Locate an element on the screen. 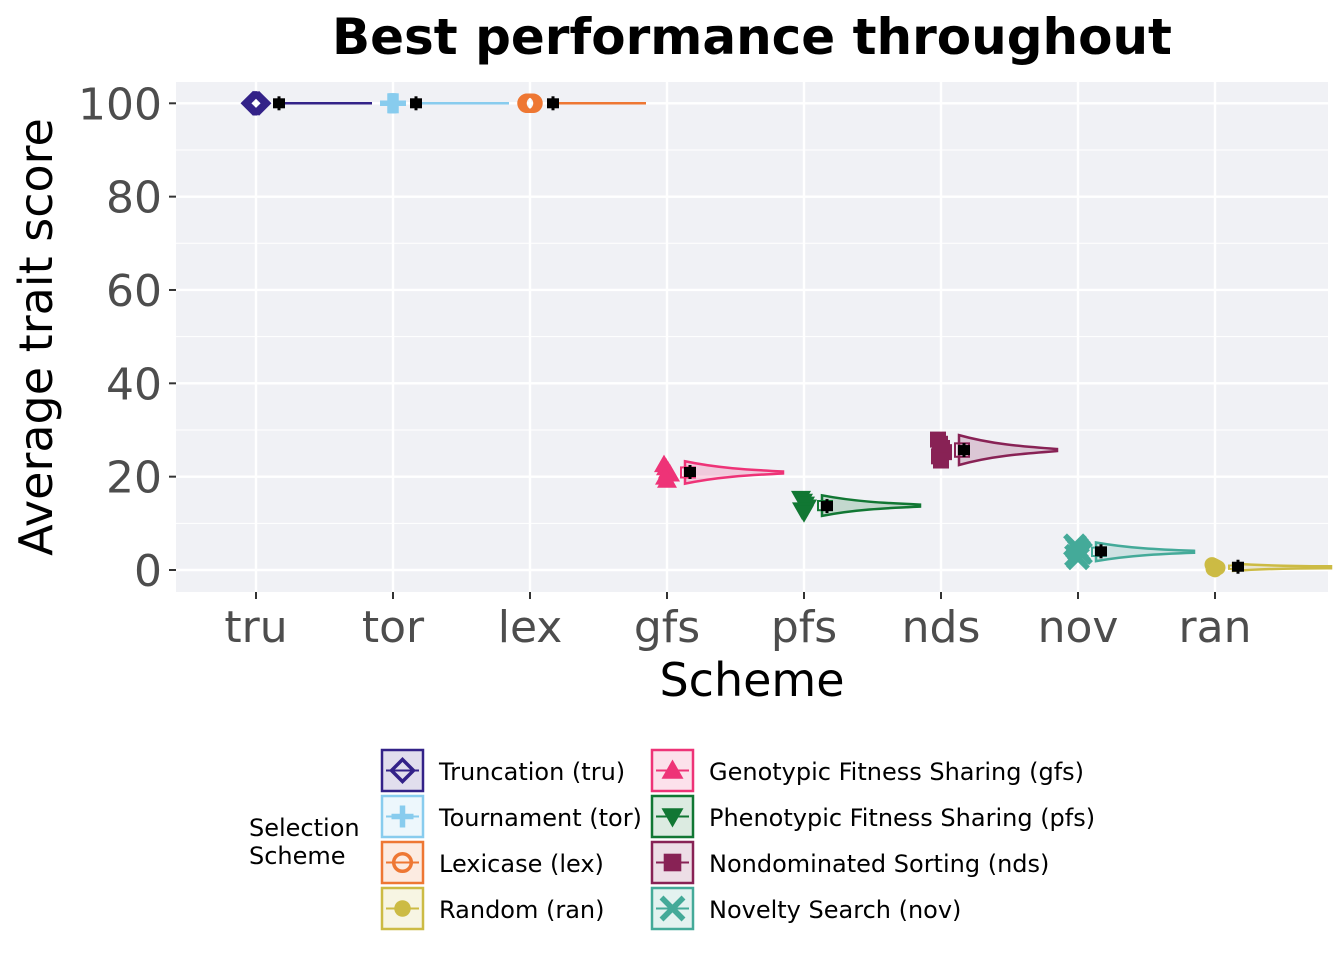 Image resolution: width=1344 pixels, height=960 pixels. y-axis-title: Average trait score is located at coordinates (36, 337).